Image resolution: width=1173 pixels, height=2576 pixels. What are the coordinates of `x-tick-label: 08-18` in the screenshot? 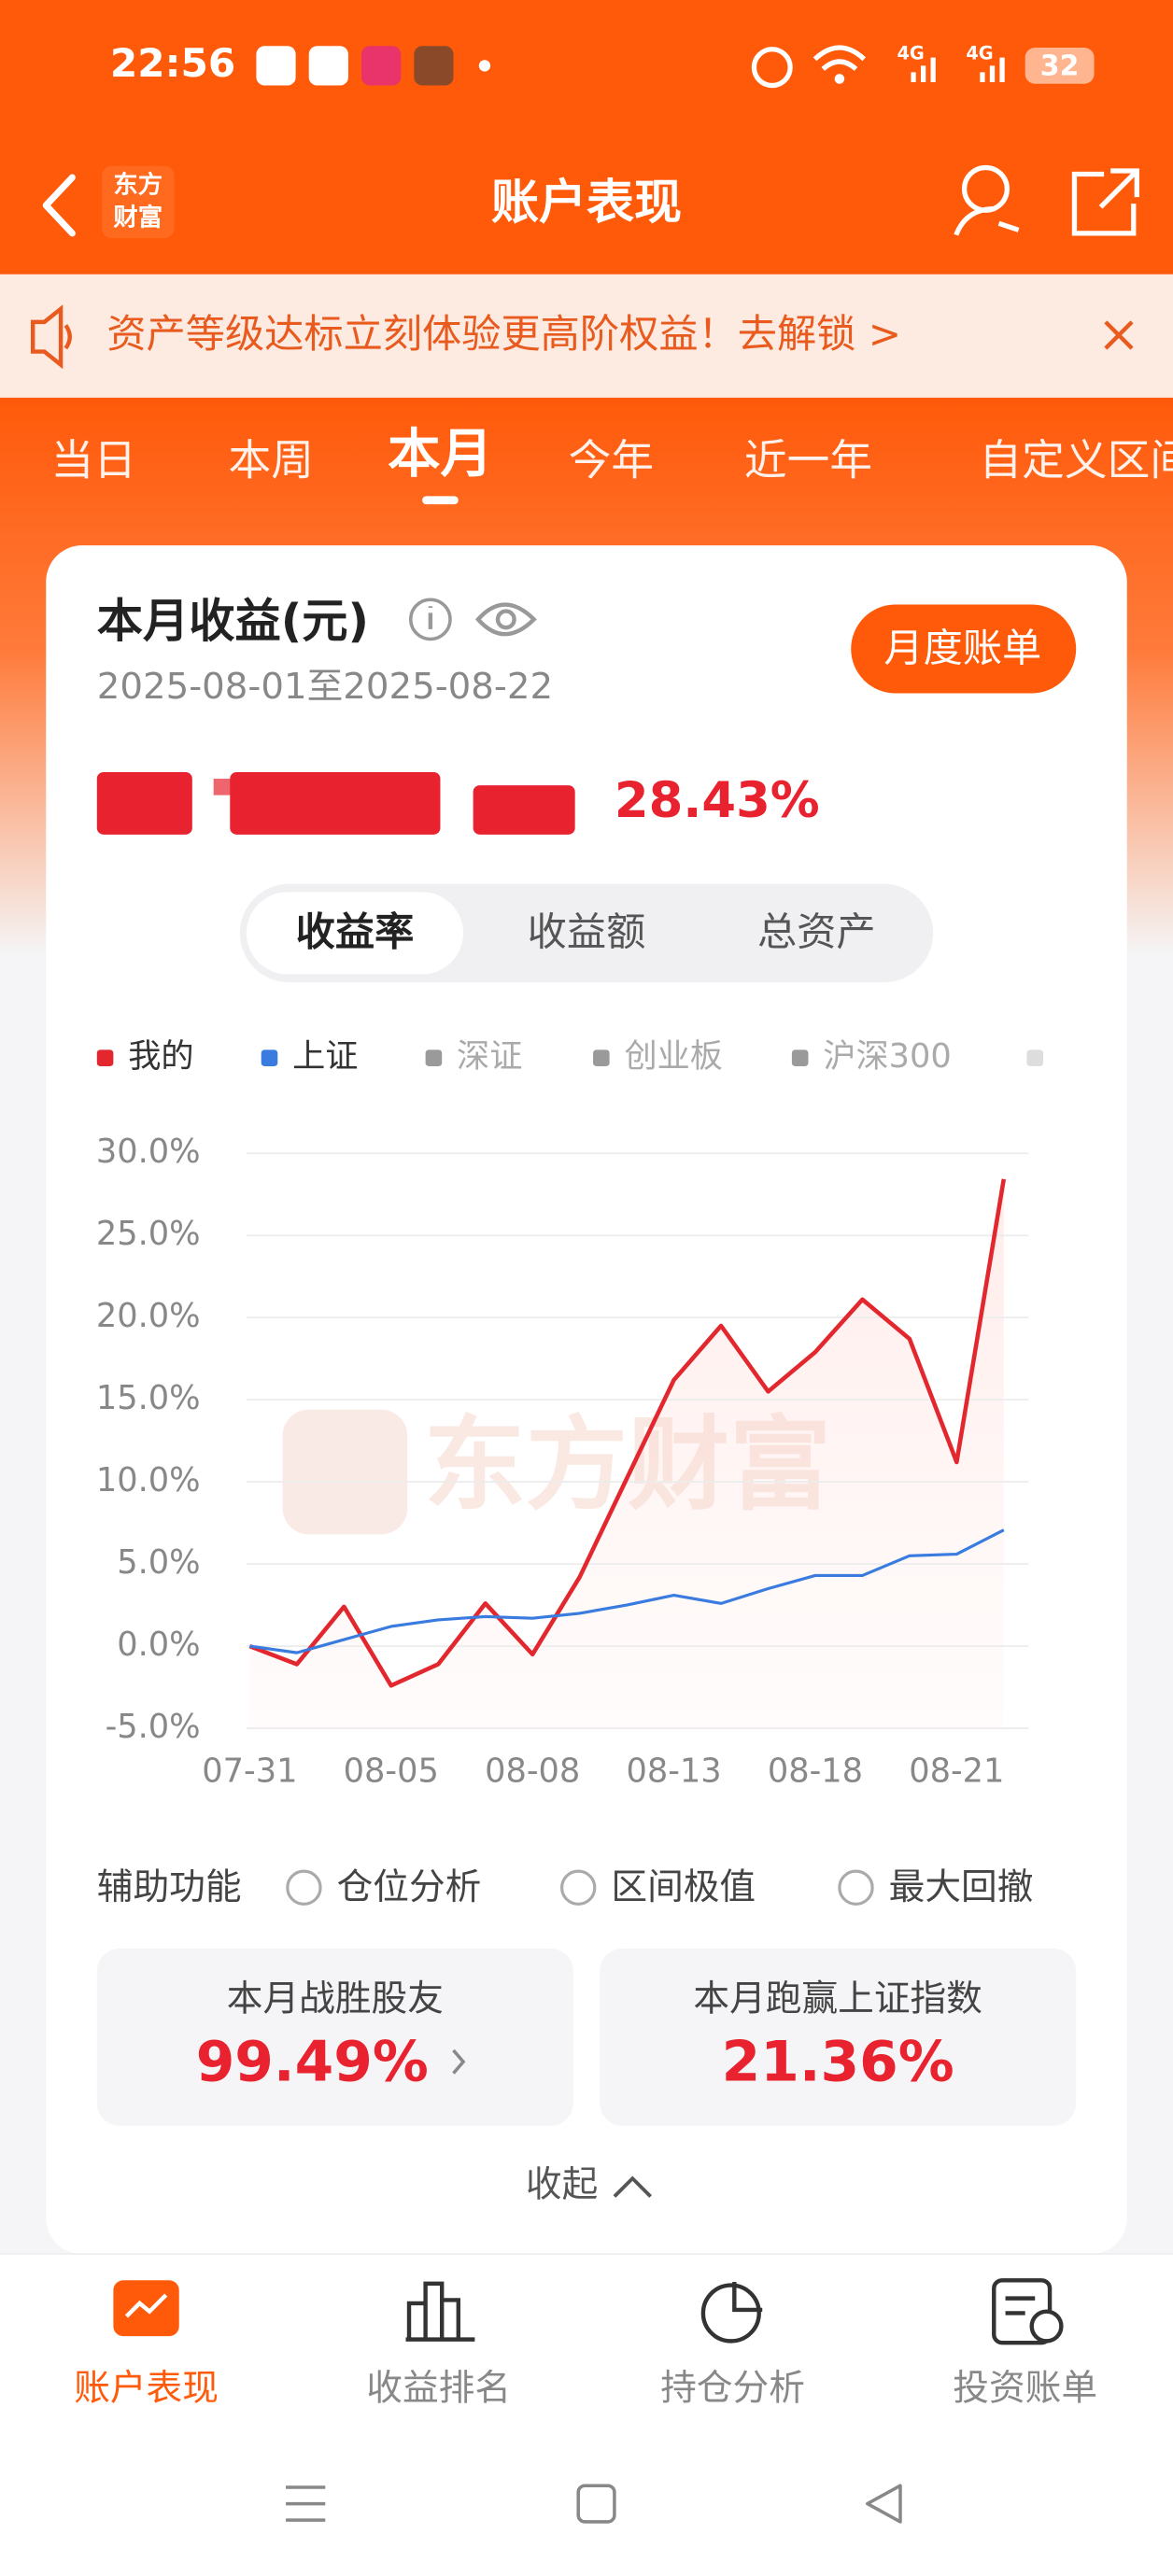 It's located at (815, 1772).